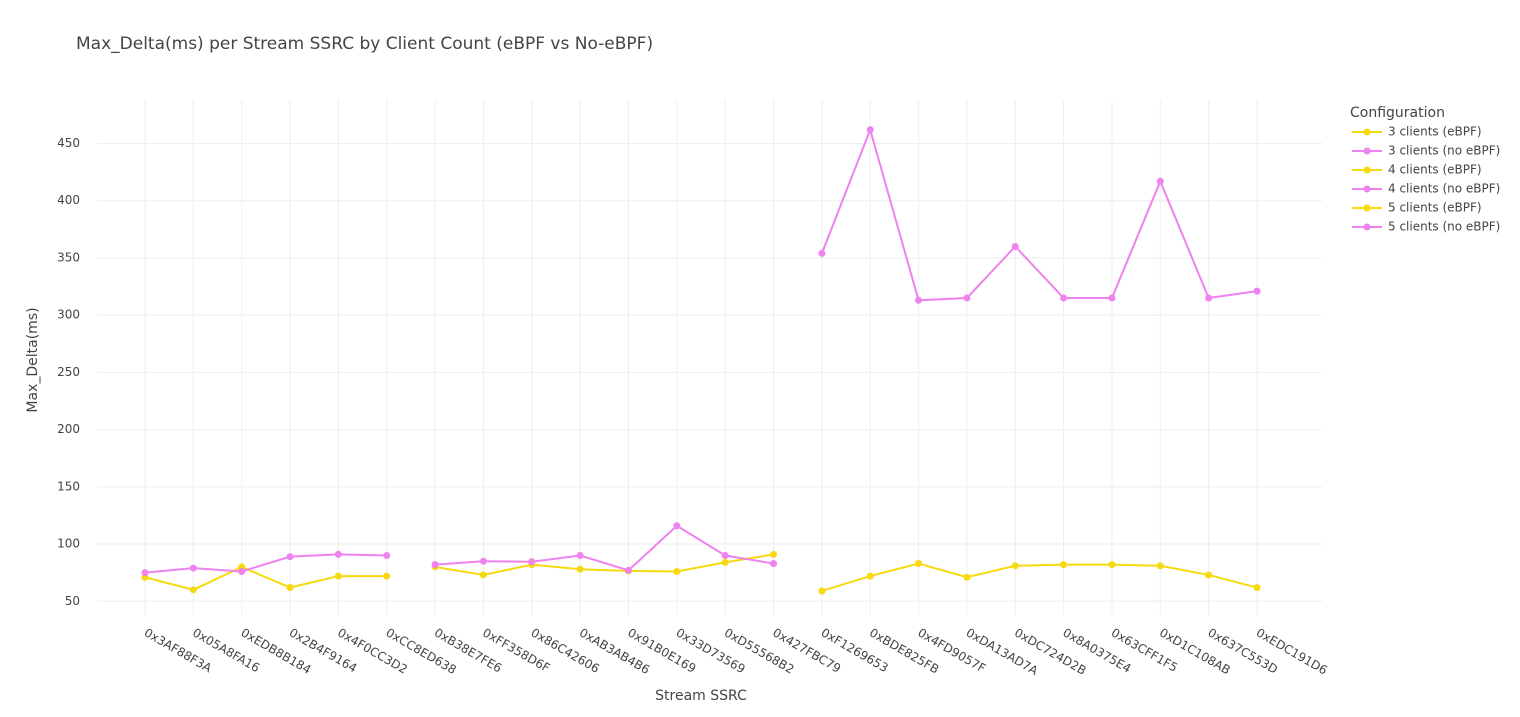  Describe the element at coordinates (68, 200) in the screenshot. I see `y-tick-label: 400` at that location.